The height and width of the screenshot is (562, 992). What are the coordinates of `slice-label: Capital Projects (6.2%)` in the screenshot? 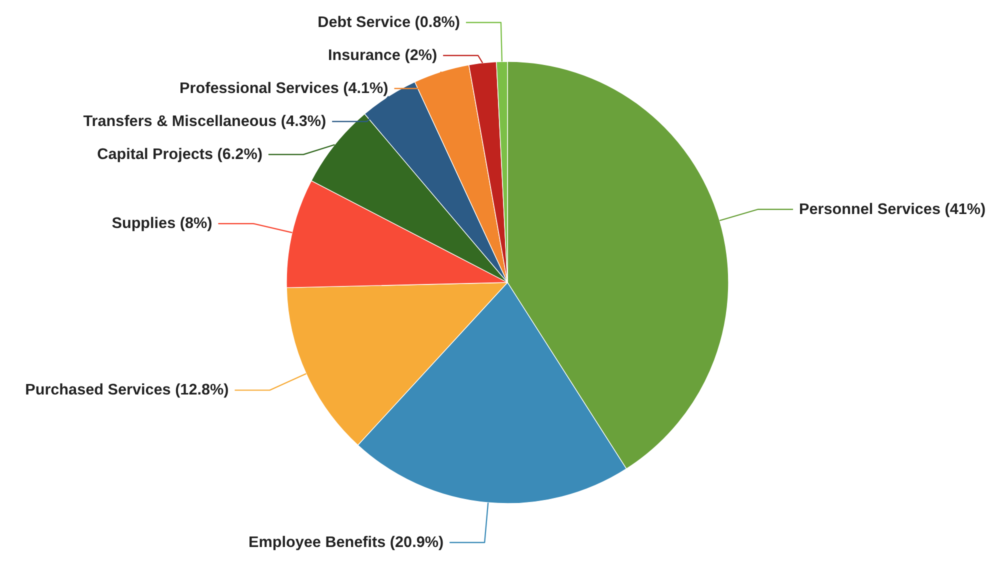 It's located at (179, 154).